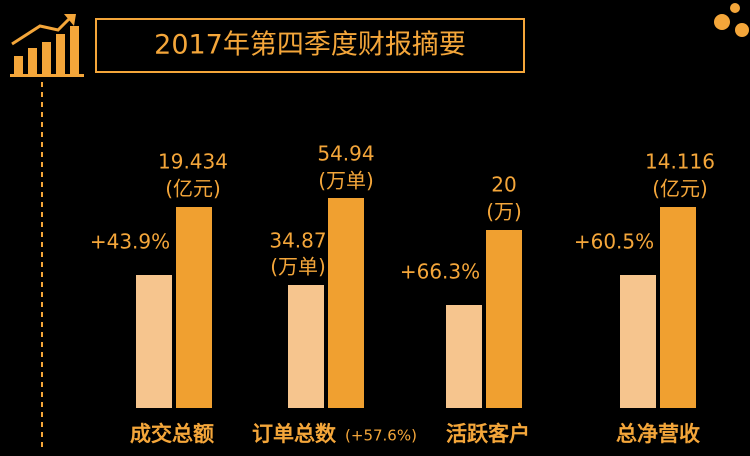 The height and width of the screenshot is (456, 750). Describe the element at coordinates (298, 267) in the screenshot. I see `previous-unit: (万单)` at that location.